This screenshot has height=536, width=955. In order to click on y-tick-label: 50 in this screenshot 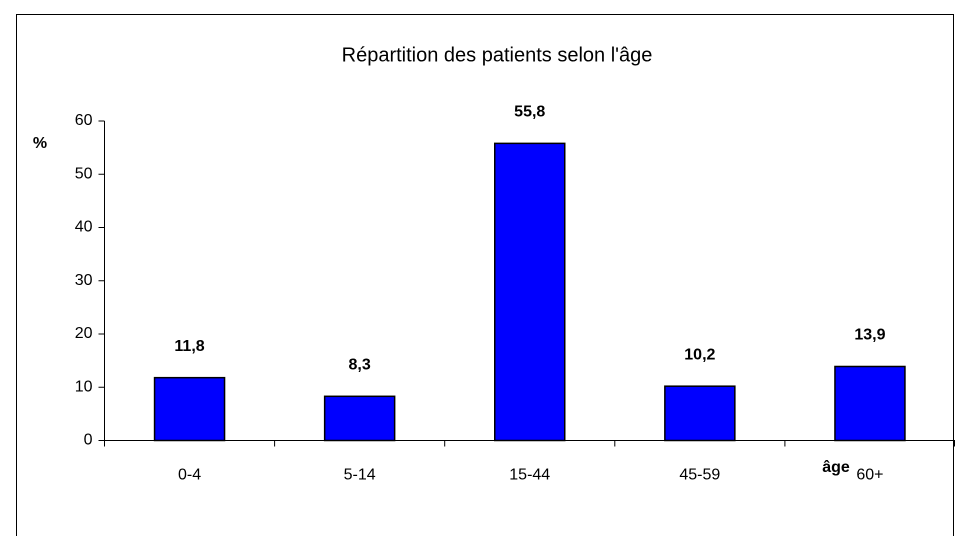, I will do `click(84, 173)`.